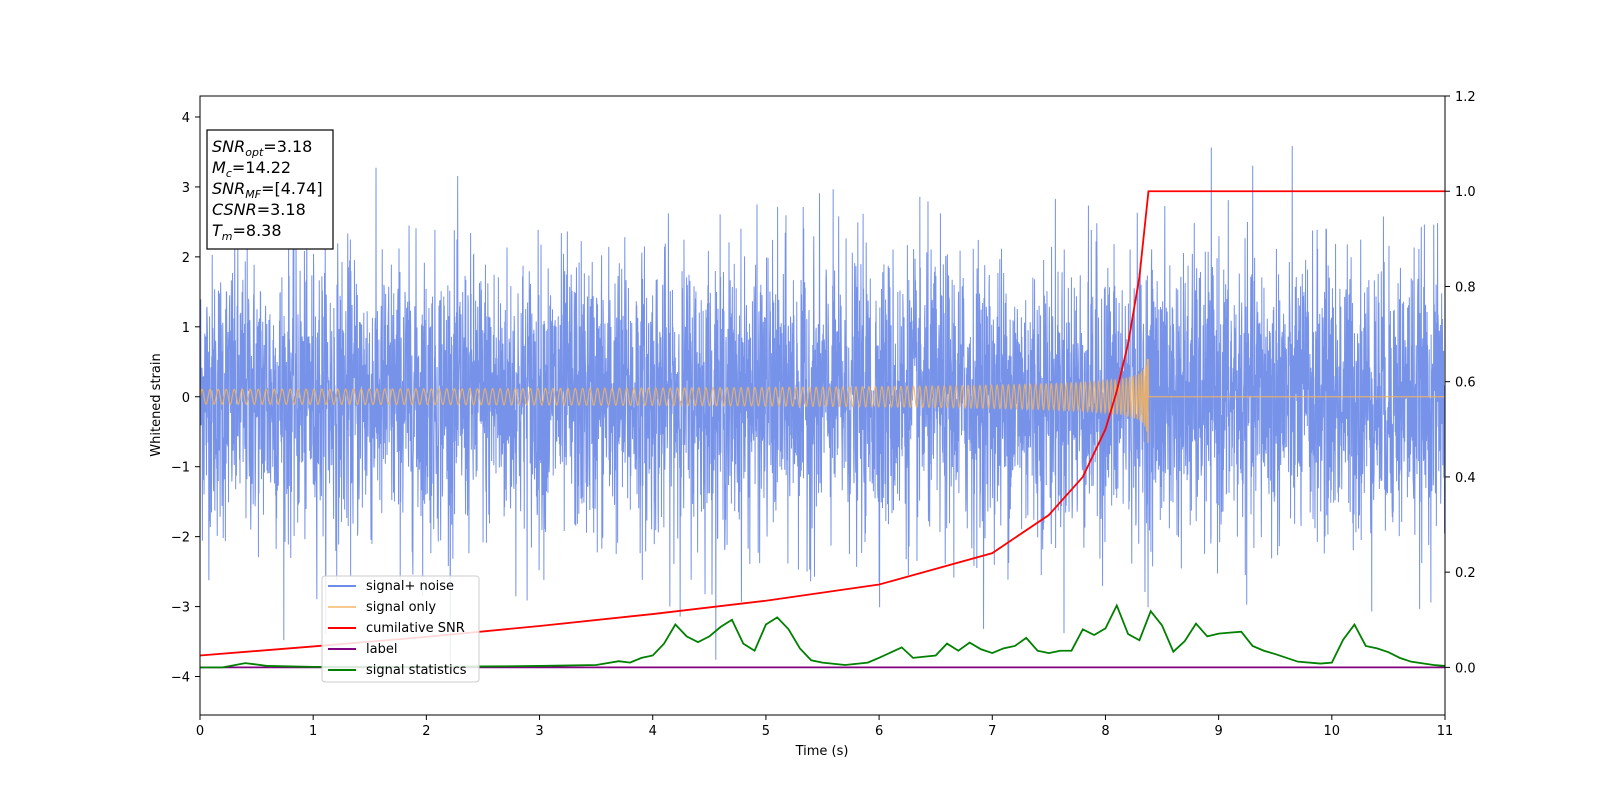  I want to click on series-signal-statistics-line, so click(822, 636).